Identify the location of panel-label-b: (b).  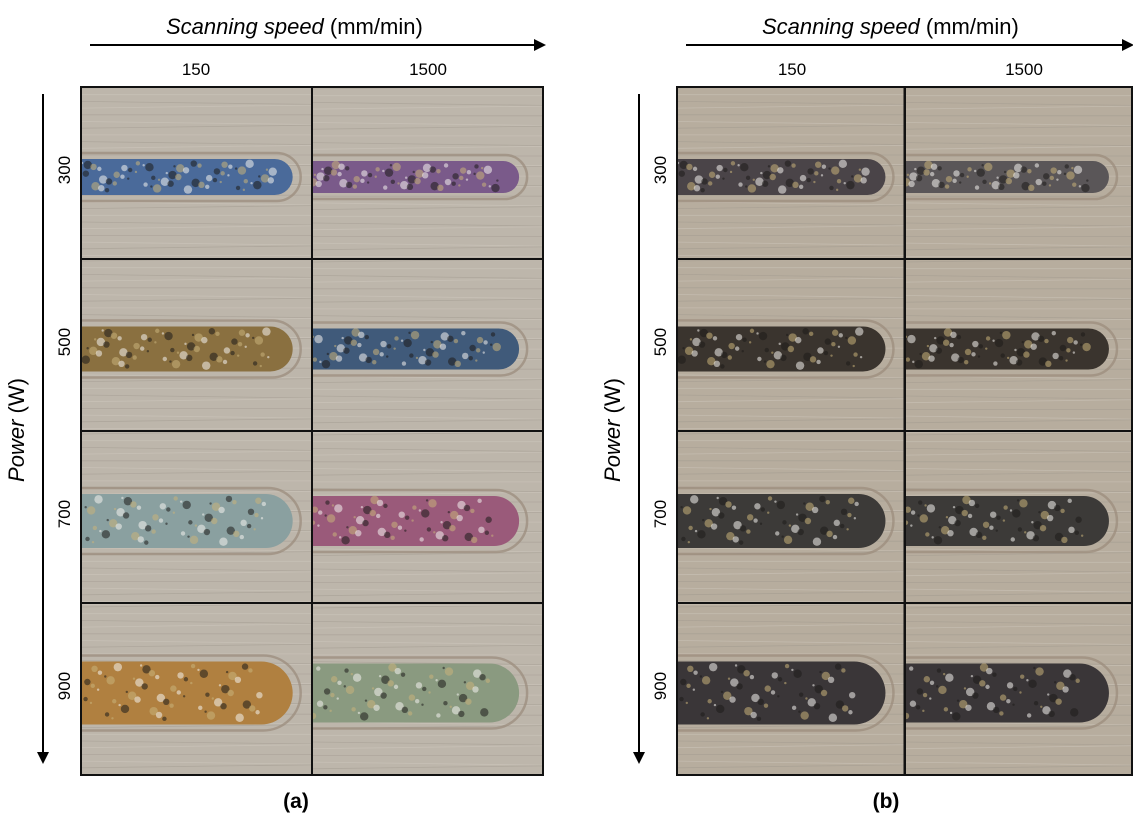
(886, 801).